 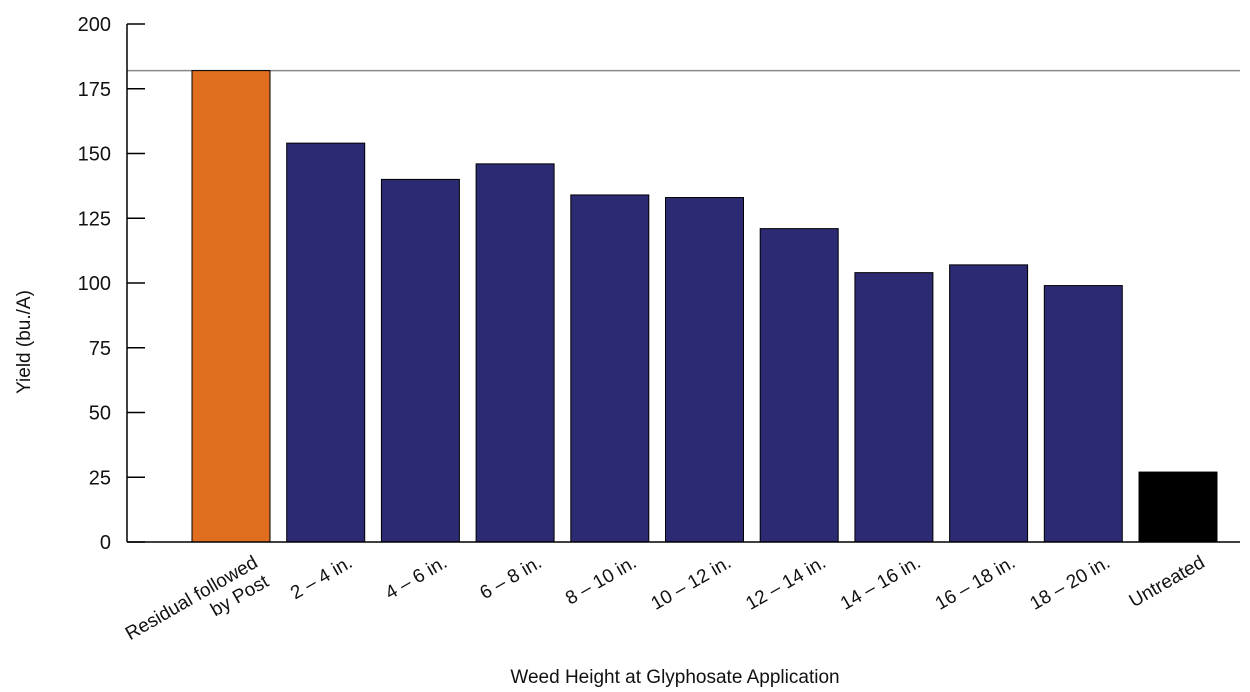 I want to click on x-category-label: 8 – 10 in., so click(x=601, y=580).